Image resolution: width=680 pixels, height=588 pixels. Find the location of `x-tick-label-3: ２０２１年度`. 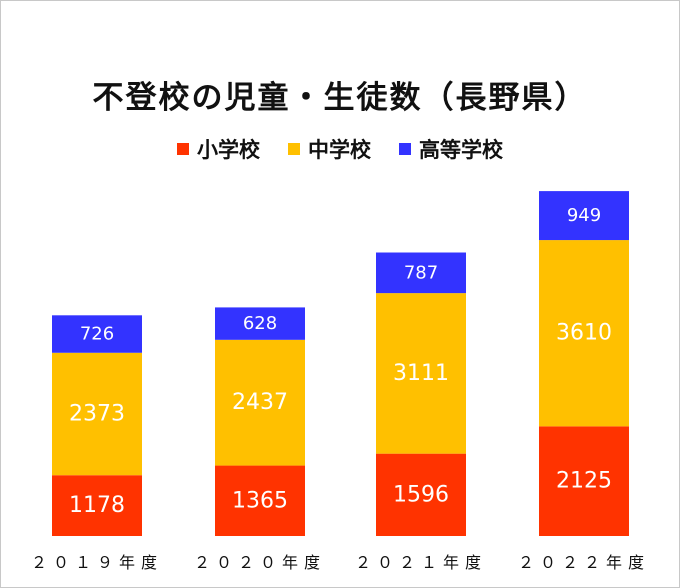

x-tick-label-3: ２０２１年度 is located at coordinates (421, 562).